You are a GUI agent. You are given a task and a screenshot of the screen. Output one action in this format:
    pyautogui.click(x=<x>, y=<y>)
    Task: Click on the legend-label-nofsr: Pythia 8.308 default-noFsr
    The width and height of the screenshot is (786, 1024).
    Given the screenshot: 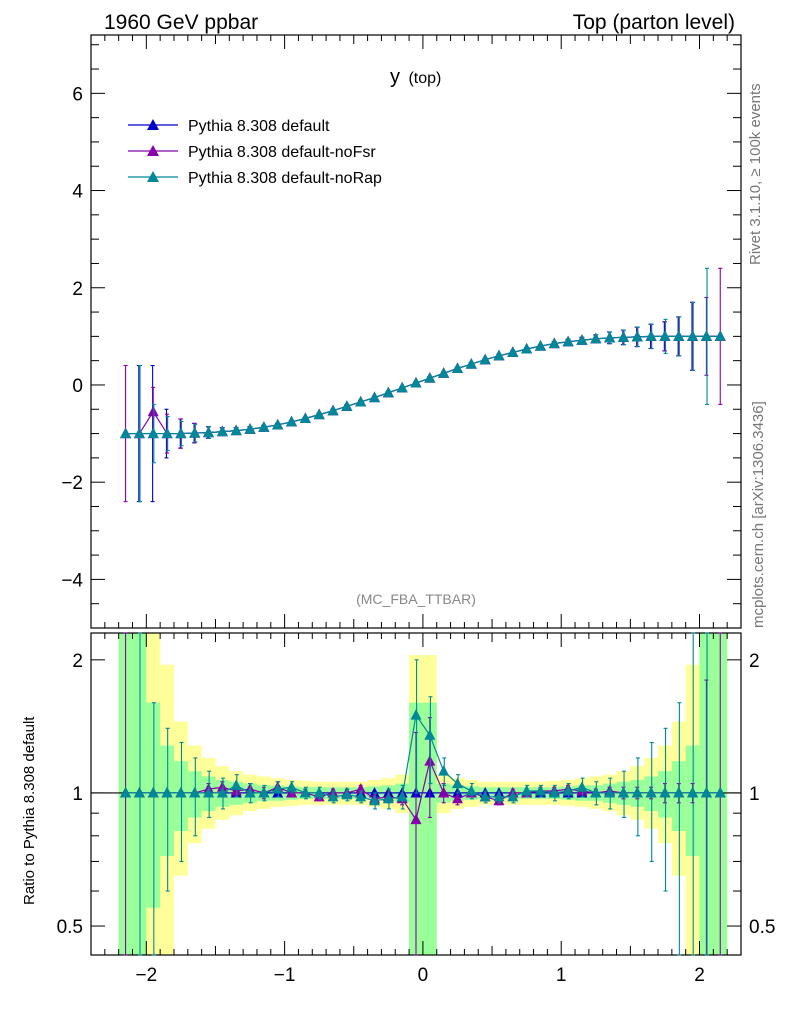 What is the action you would take?
    pyautogui.click(x=282, y=152)
    